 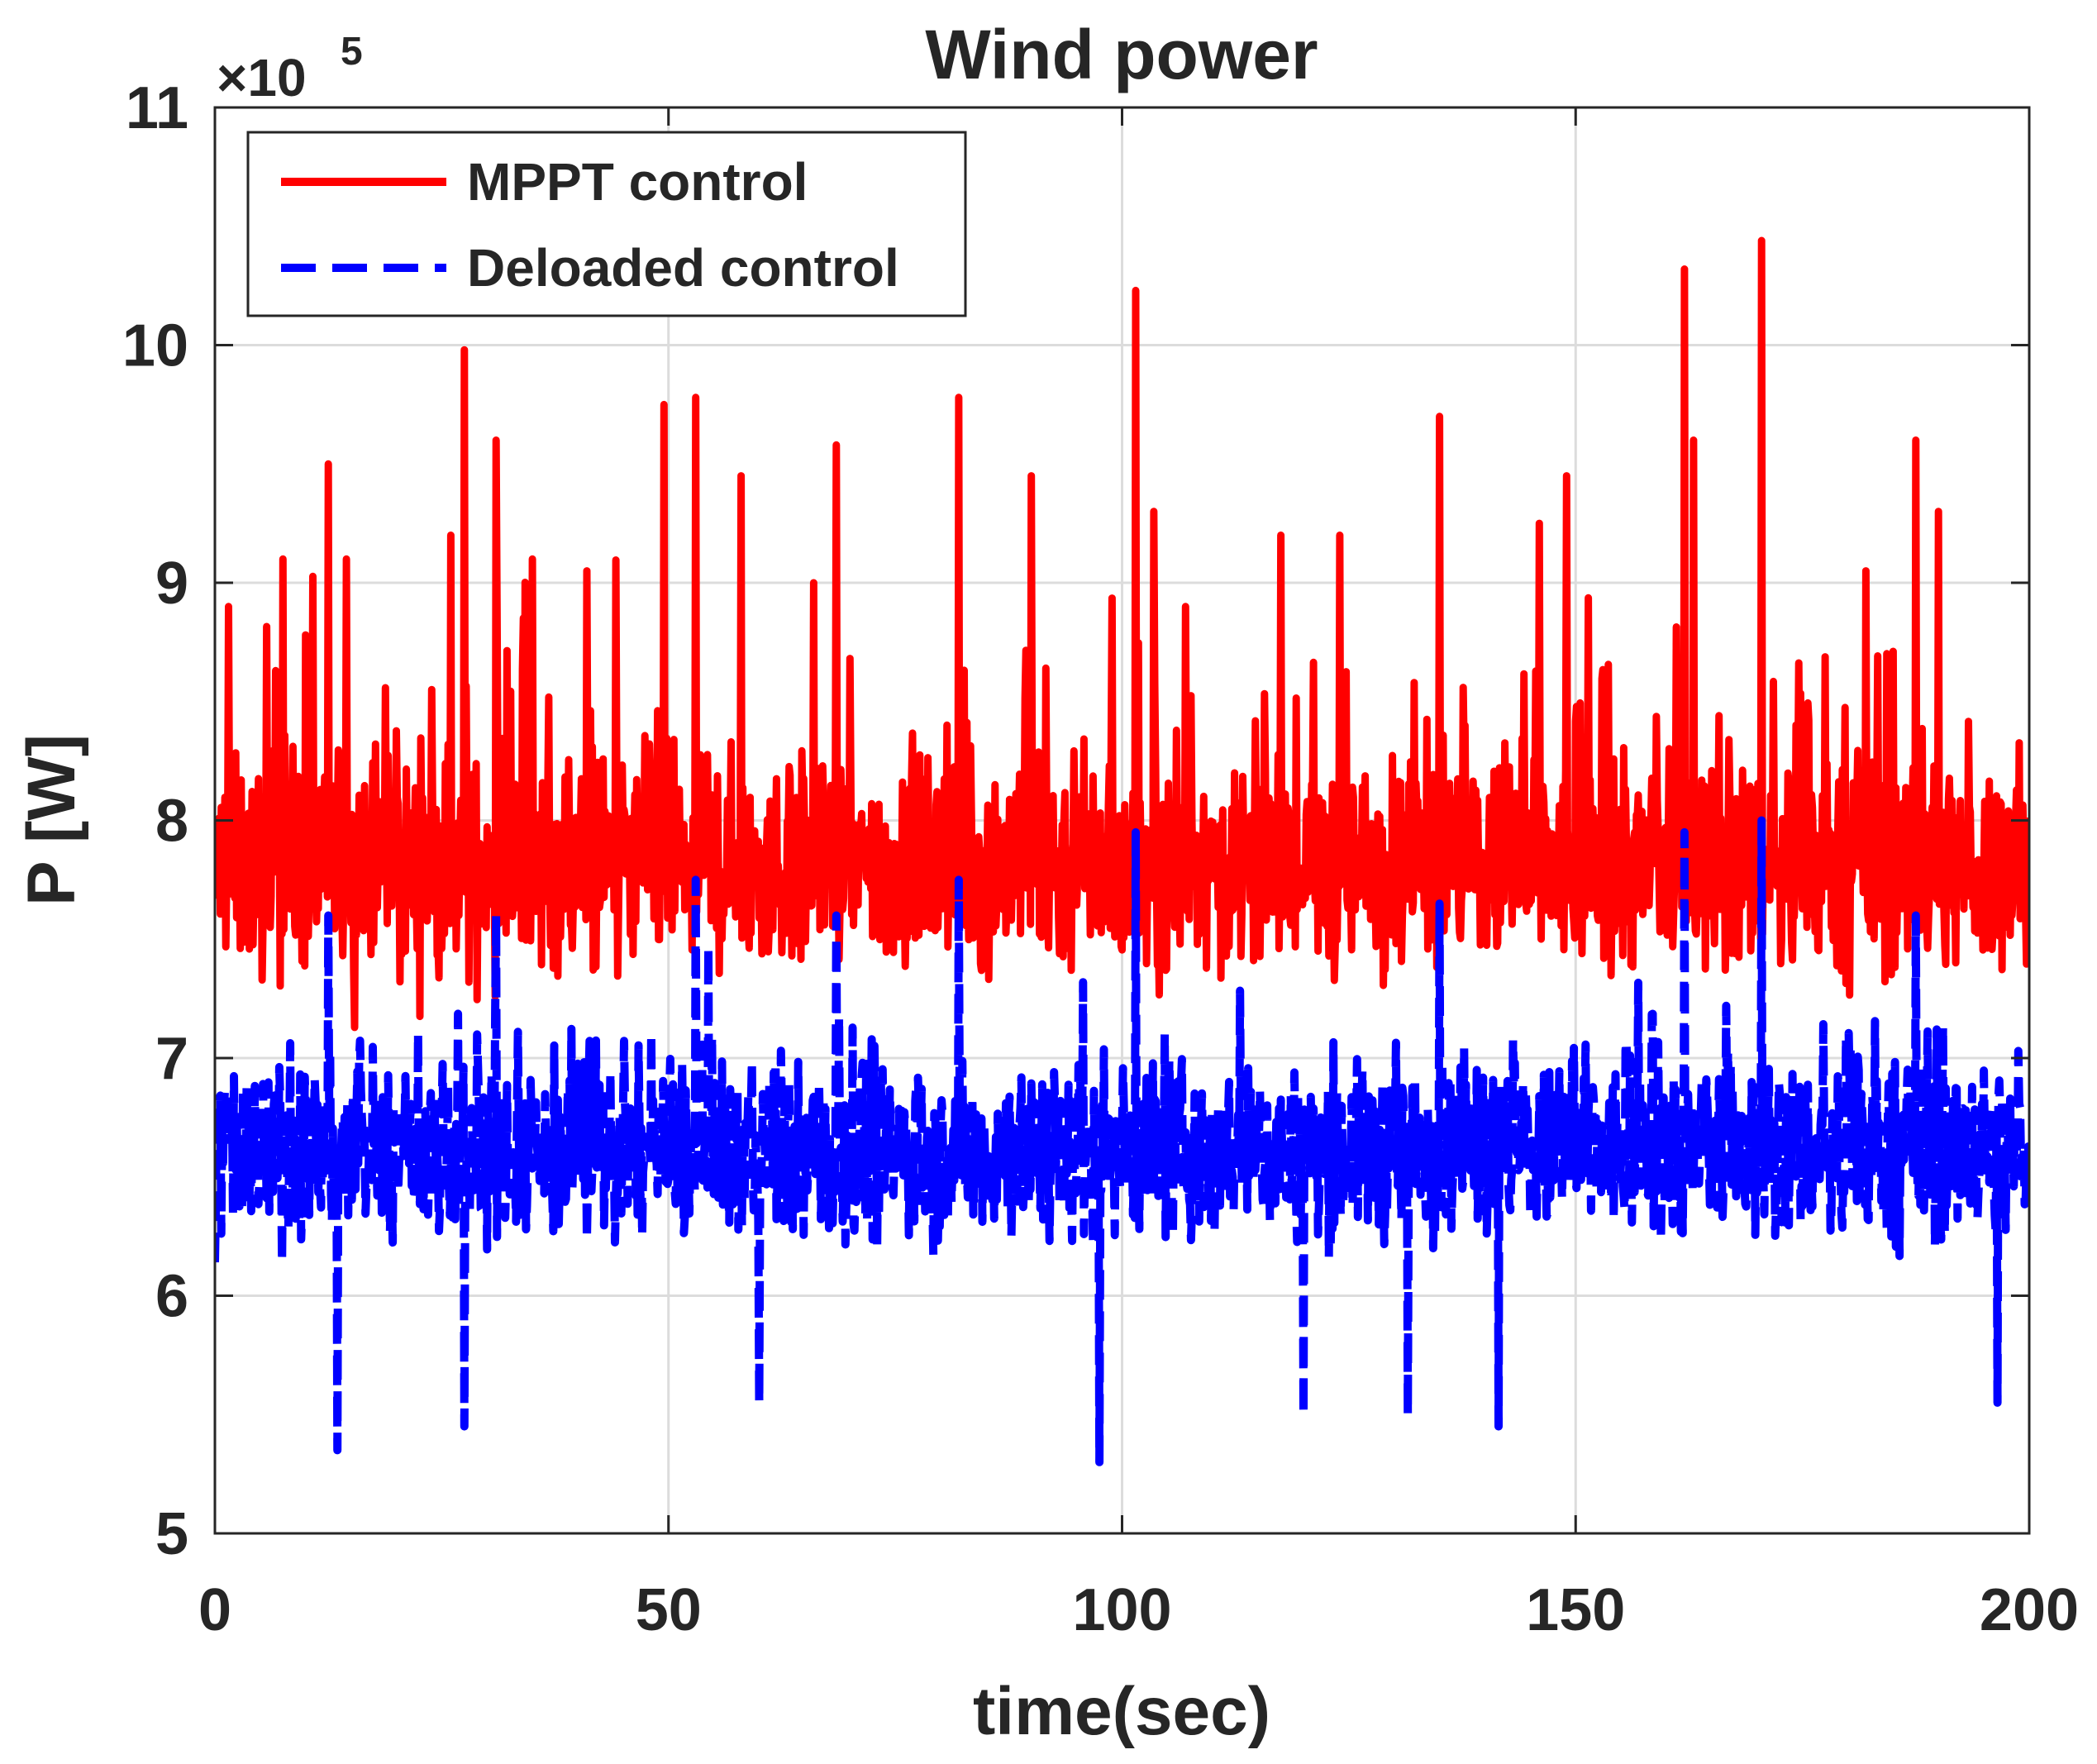 I want to click on x-tick-label: 50, so click(x=669, y=1610).